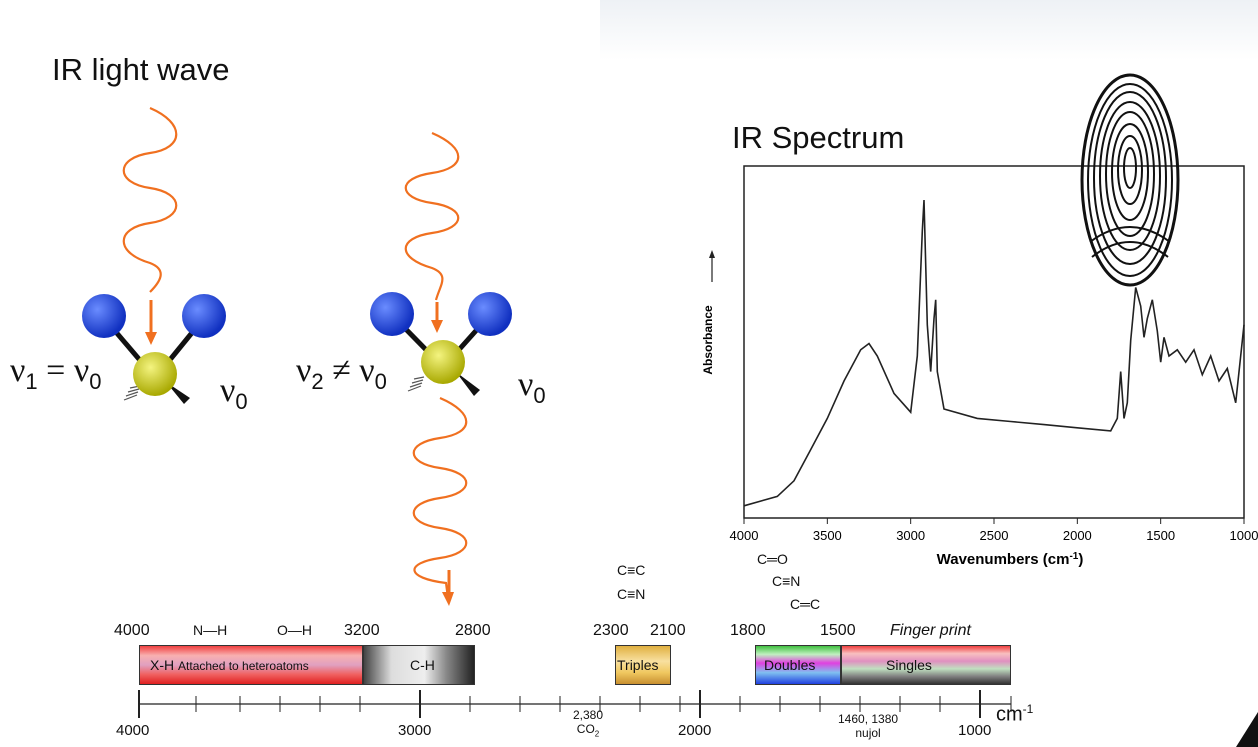 This screenshot has width=1258, height=747. I want to click on scale-top-label: 2800, so click(473, 630).